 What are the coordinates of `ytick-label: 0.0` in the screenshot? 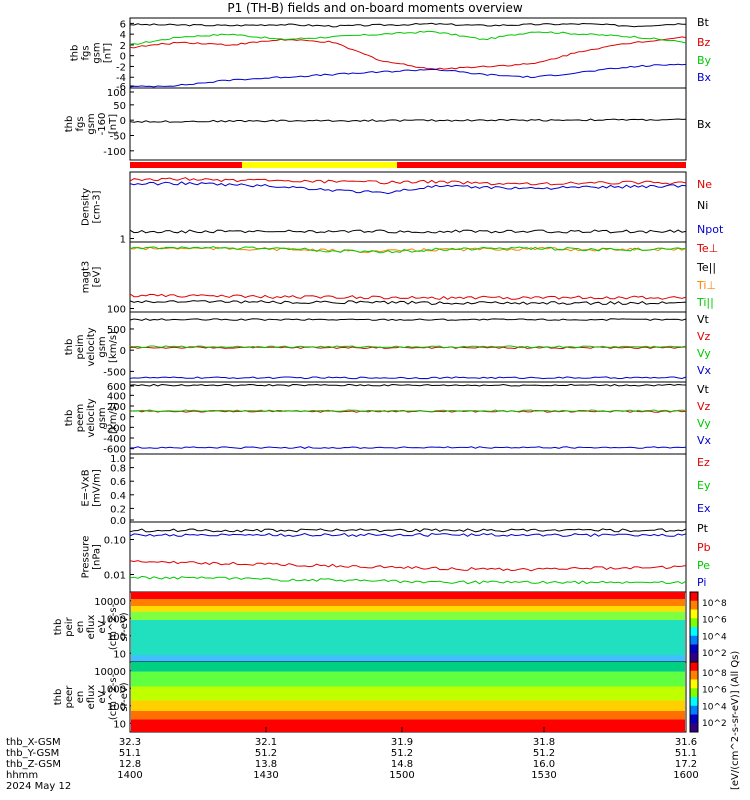 It's located at (118, 521).